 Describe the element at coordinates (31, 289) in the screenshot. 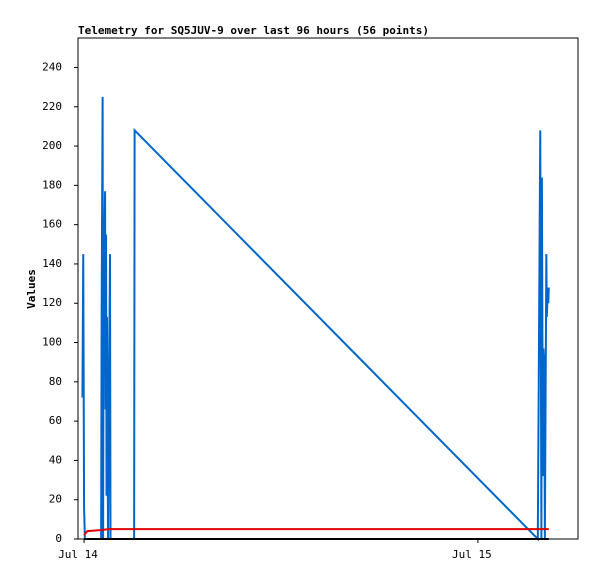

I see `y-axis-label: Values` at that location.